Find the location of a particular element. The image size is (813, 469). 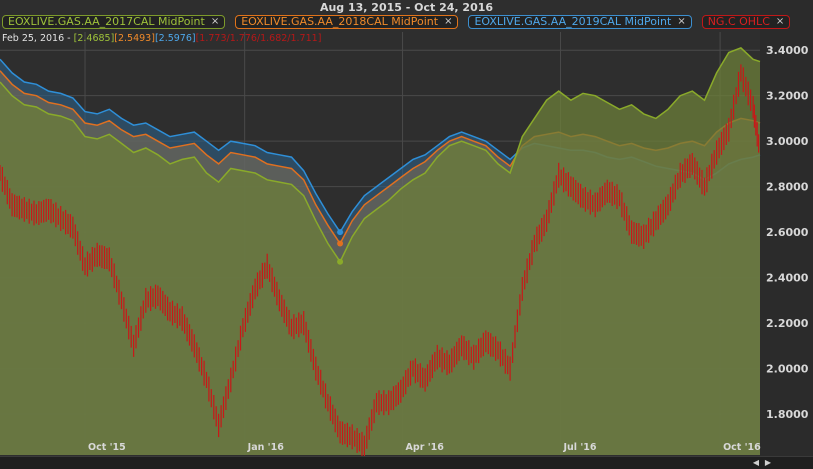

legend-item-2019cal: EOXLIVE.GAS.AA_2019CAL MidPoint × is located at coordinates (580, 22).